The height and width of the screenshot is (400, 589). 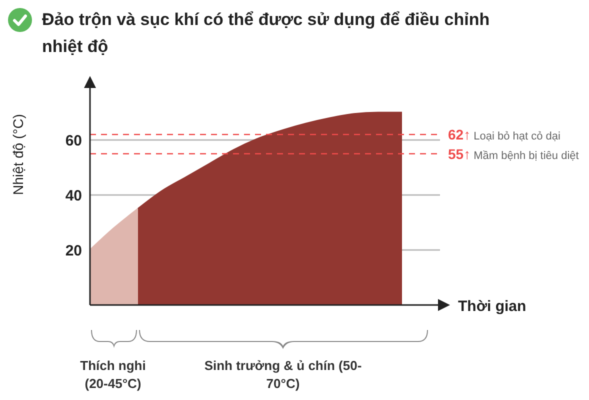 What do you see at coordinates (283, 375) in the screenshot?
I see `text: Sinh trưởng & ủ chín (50-70°C)` at bounding box center [283, 375].